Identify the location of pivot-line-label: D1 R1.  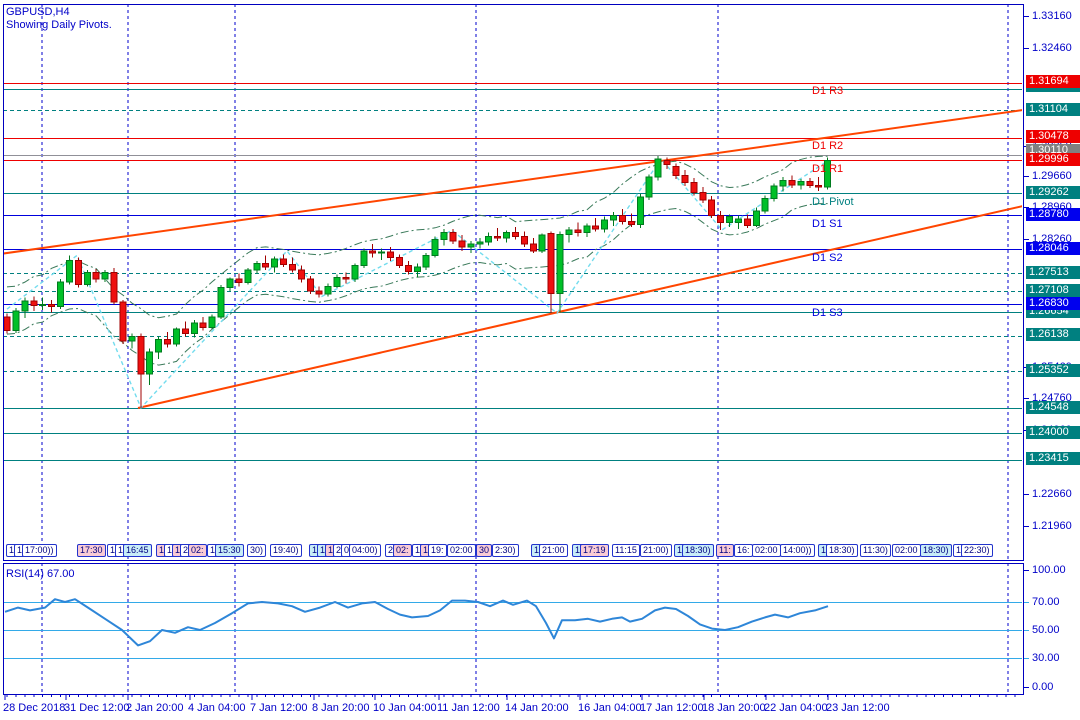
(828, 169).